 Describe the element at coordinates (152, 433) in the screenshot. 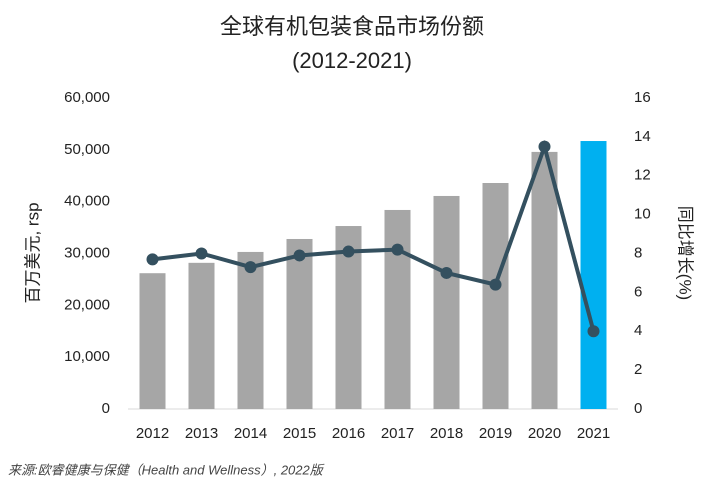

I see `x-tick-label: 2012` at that location.